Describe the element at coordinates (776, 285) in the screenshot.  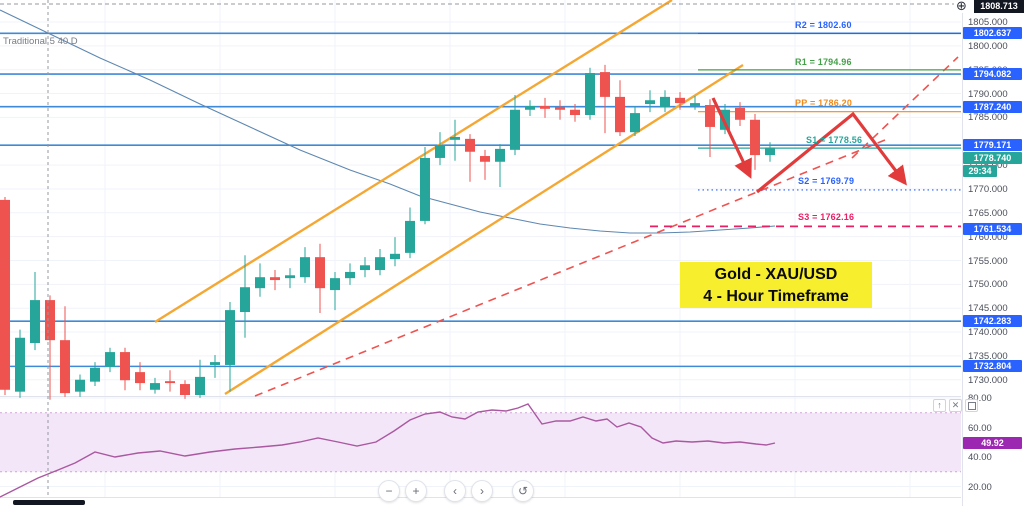
I see `annotation-box: Gold - XAU/USD 4 - Hour Timeframe` at that location.